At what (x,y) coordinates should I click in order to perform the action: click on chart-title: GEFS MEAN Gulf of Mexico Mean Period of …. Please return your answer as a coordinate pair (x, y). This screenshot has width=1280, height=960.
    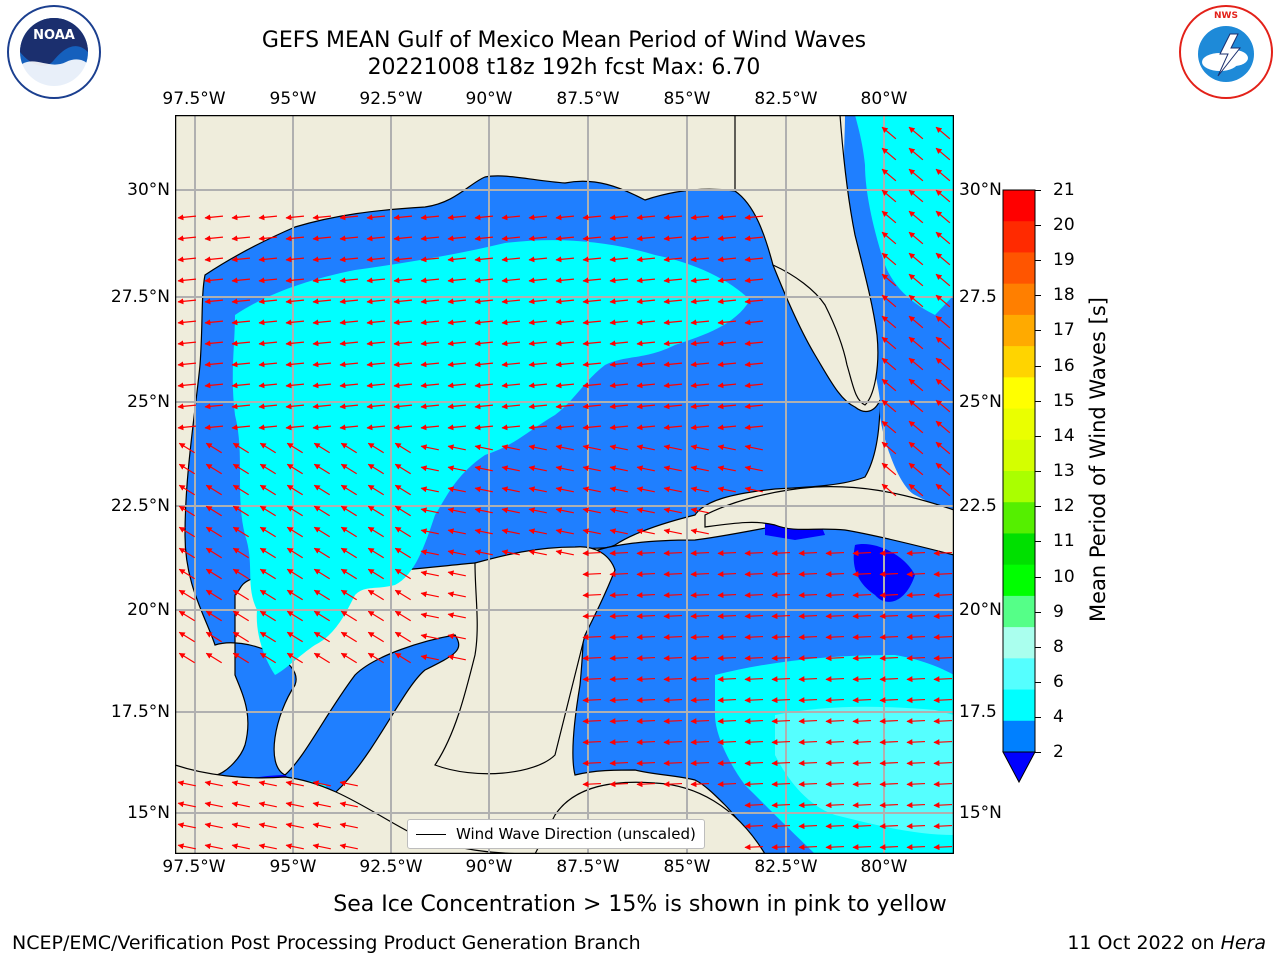
    Looking at the image, I should click on (564, 40).